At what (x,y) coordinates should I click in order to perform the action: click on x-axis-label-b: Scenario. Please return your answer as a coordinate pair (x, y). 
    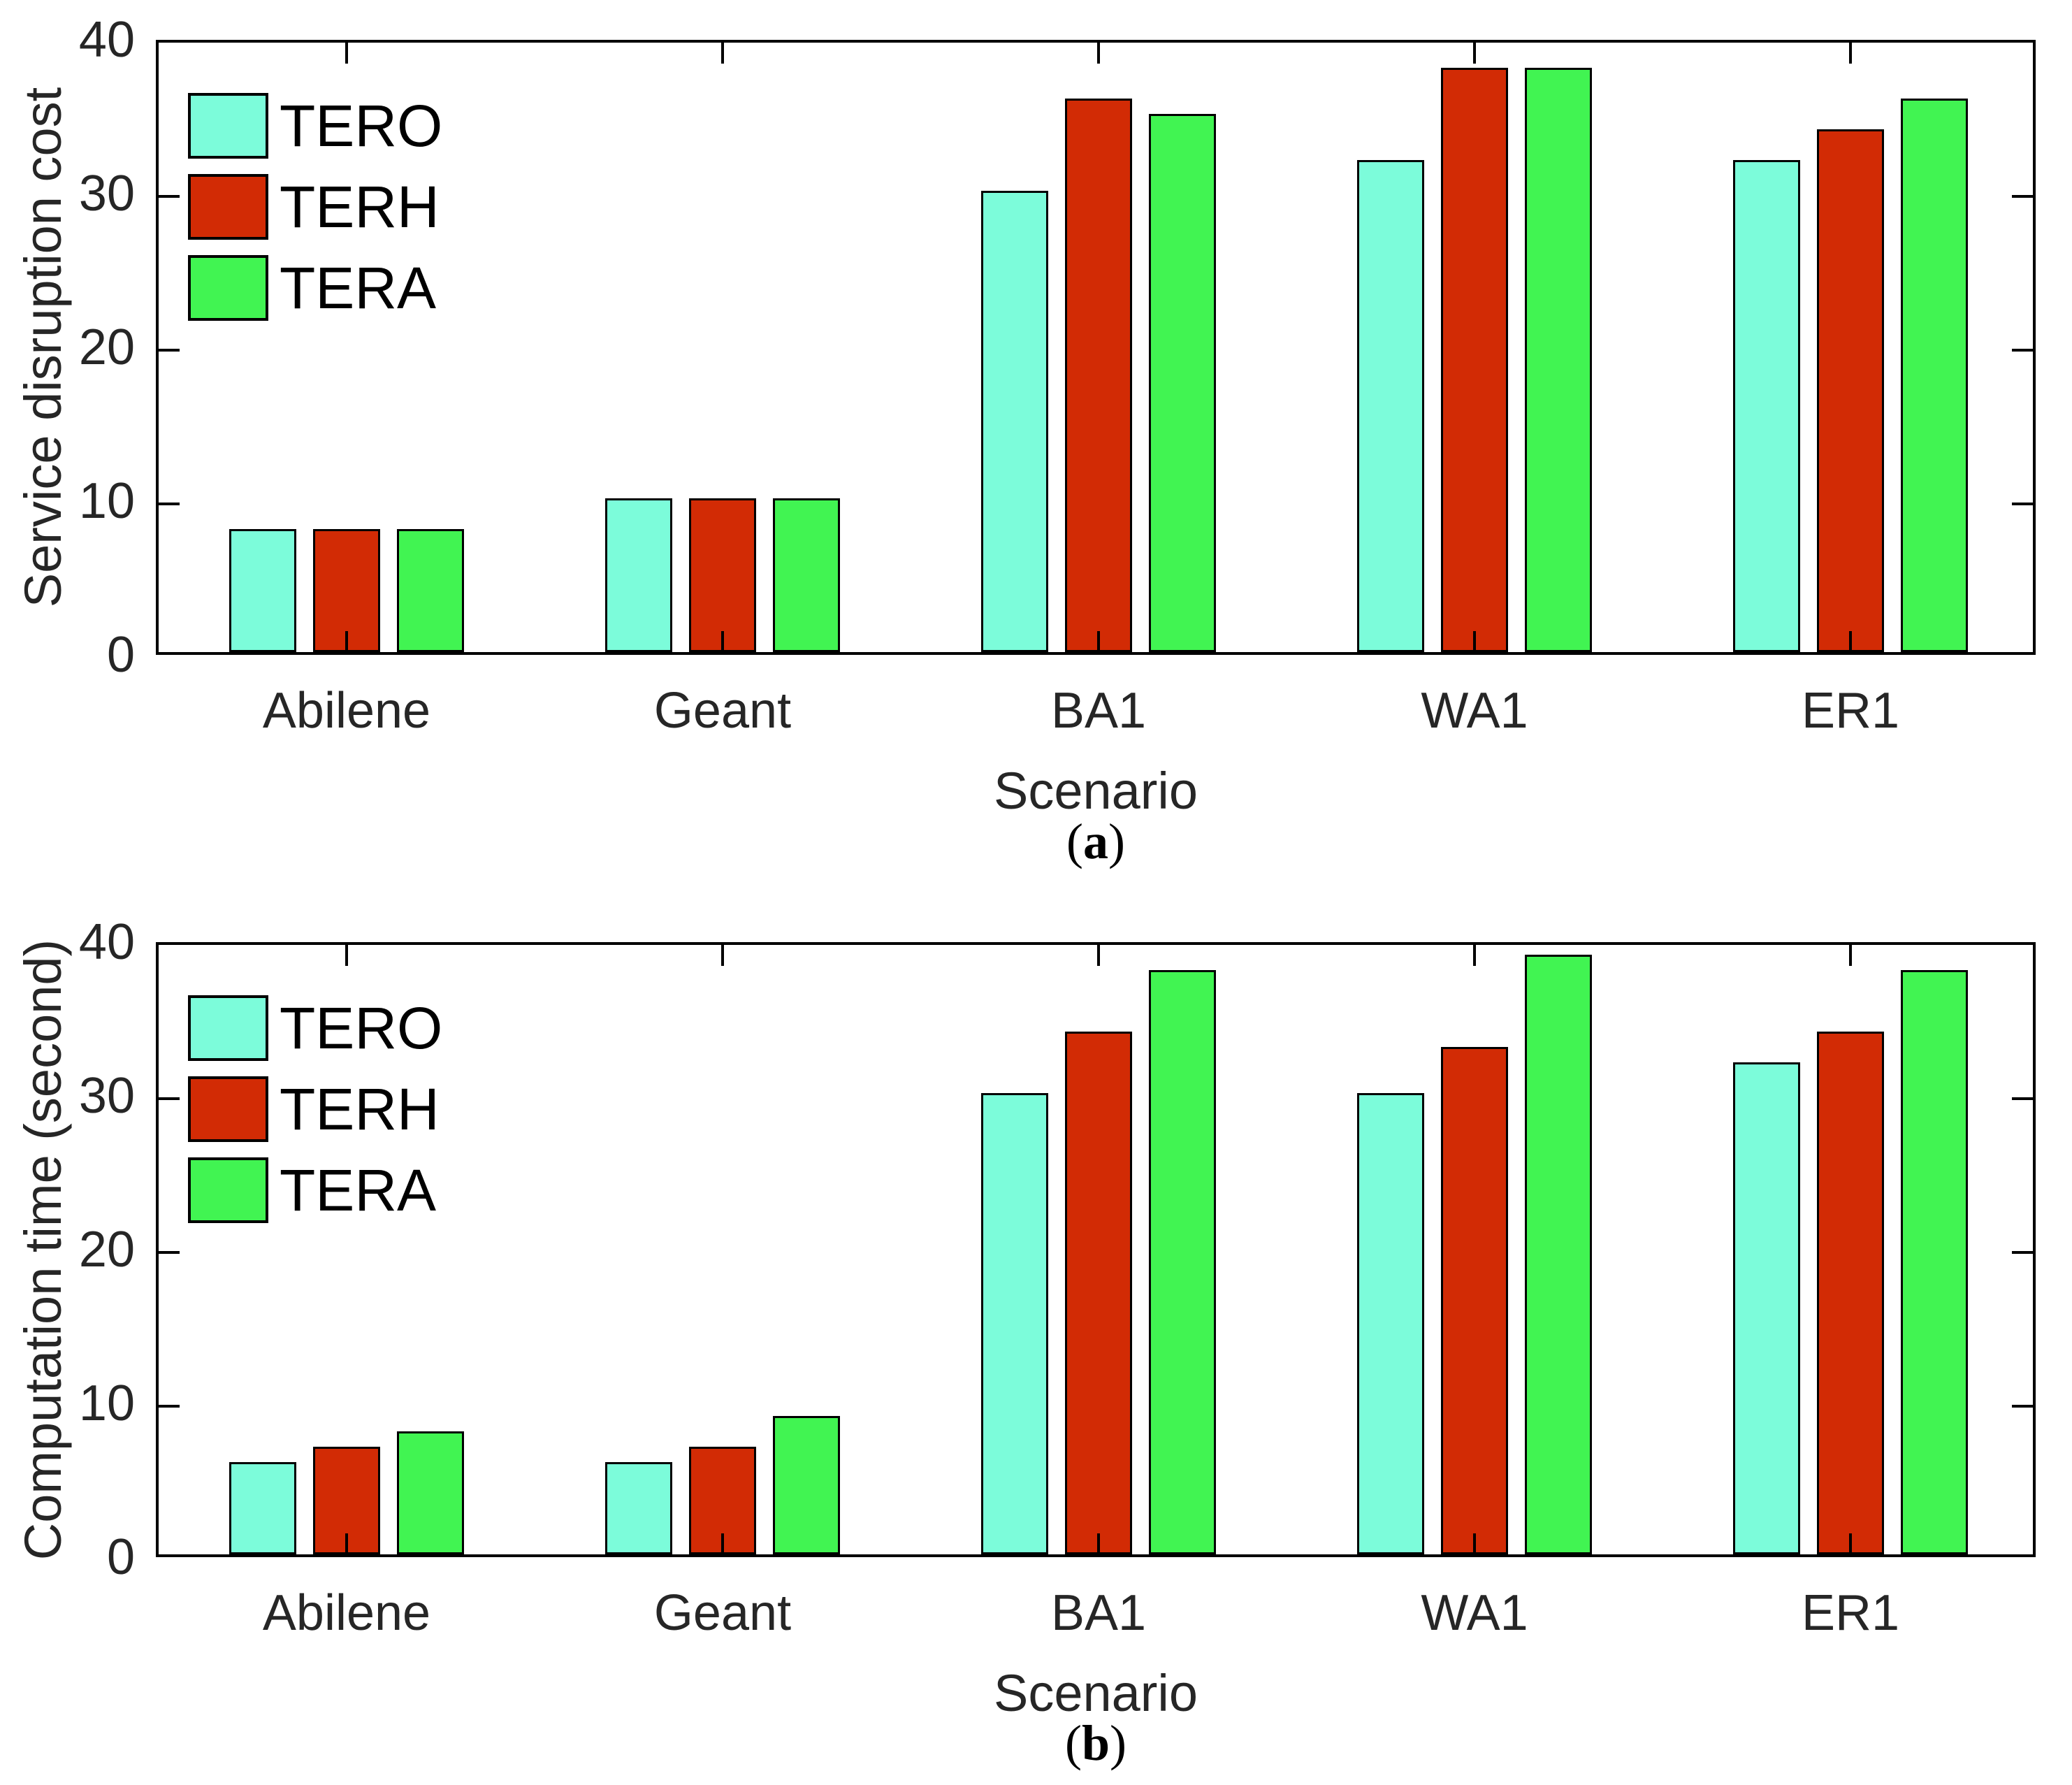
    Looking at the image, I should click on (1095, 1693).